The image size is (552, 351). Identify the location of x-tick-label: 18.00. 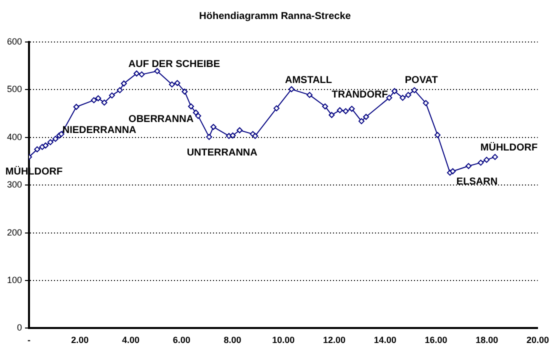
(487, 340).